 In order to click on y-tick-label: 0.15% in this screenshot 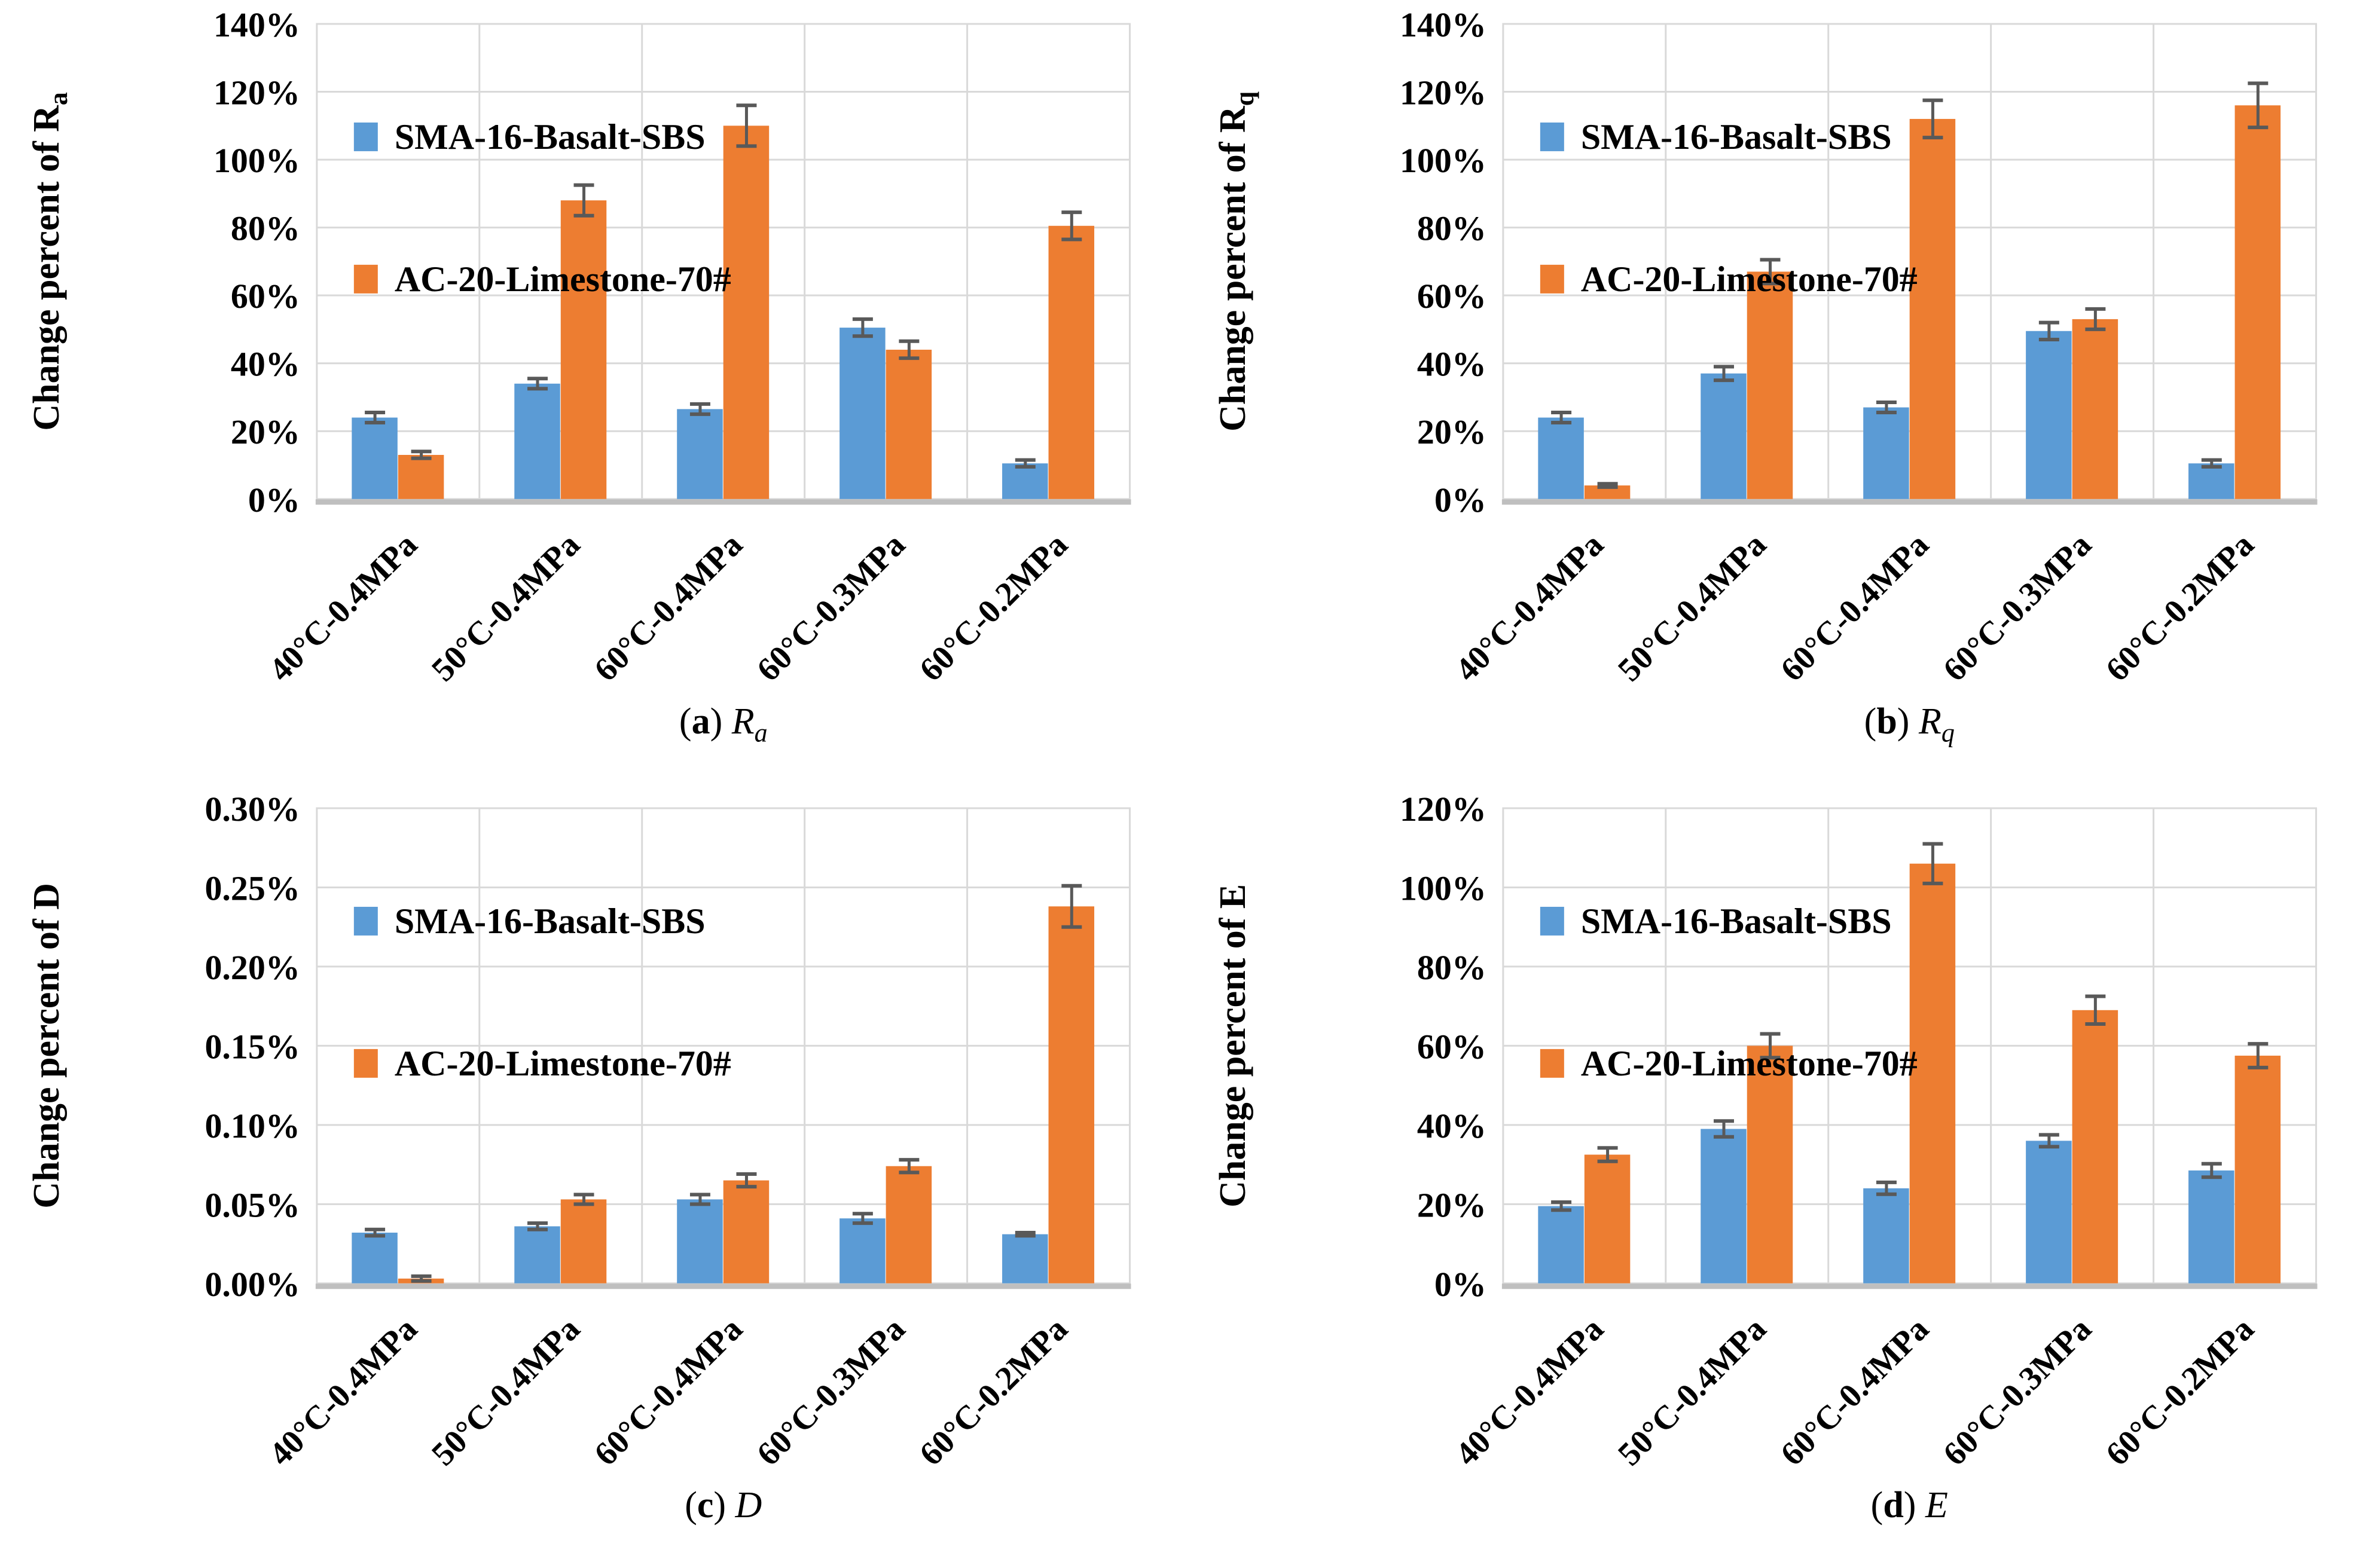, I will do `click(252, 1047)`.